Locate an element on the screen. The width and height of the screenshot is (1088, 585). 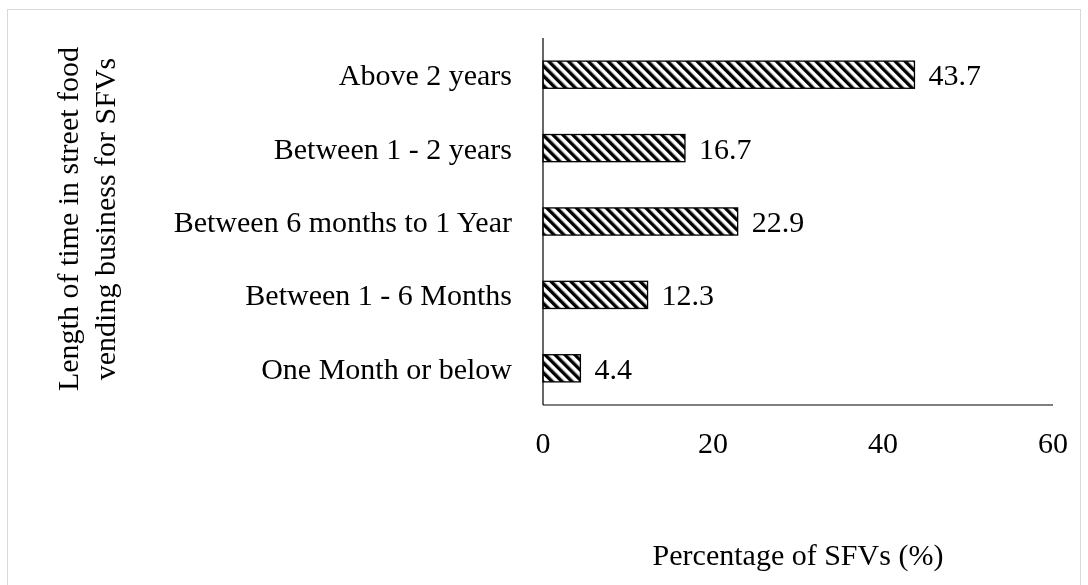
data-label: 12.3 is located at coordinates (688, 295).